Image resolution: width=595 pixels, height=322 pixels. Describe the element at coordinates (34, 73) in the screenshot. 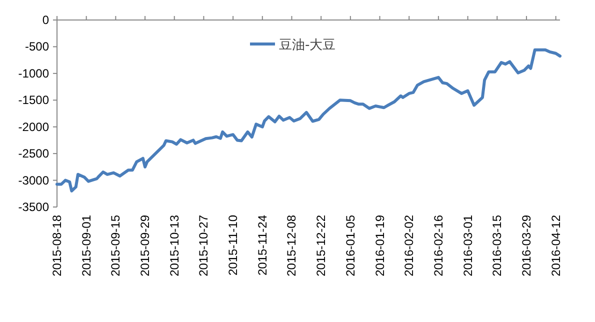

I see `y-tick-label: -1000` at that location.